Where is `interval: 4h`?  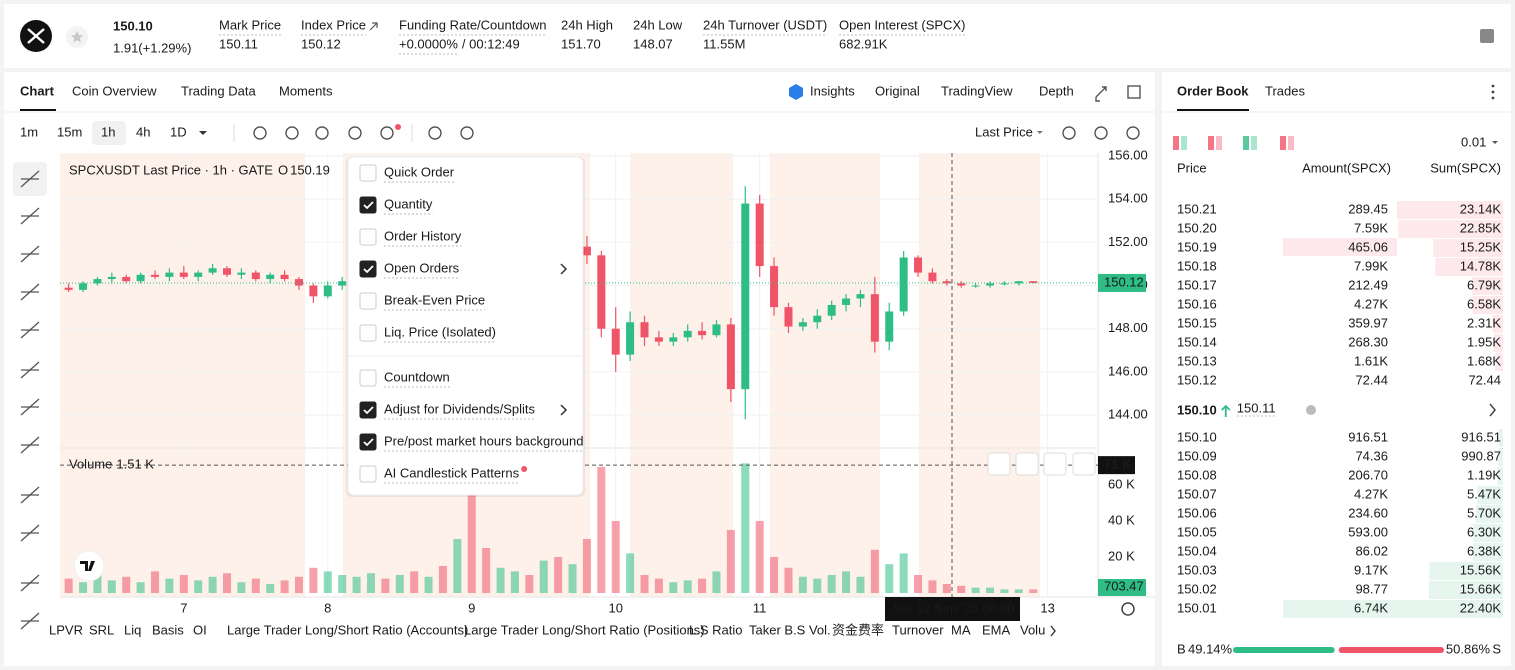 interval: 4h is located at coordinates (143, 131).